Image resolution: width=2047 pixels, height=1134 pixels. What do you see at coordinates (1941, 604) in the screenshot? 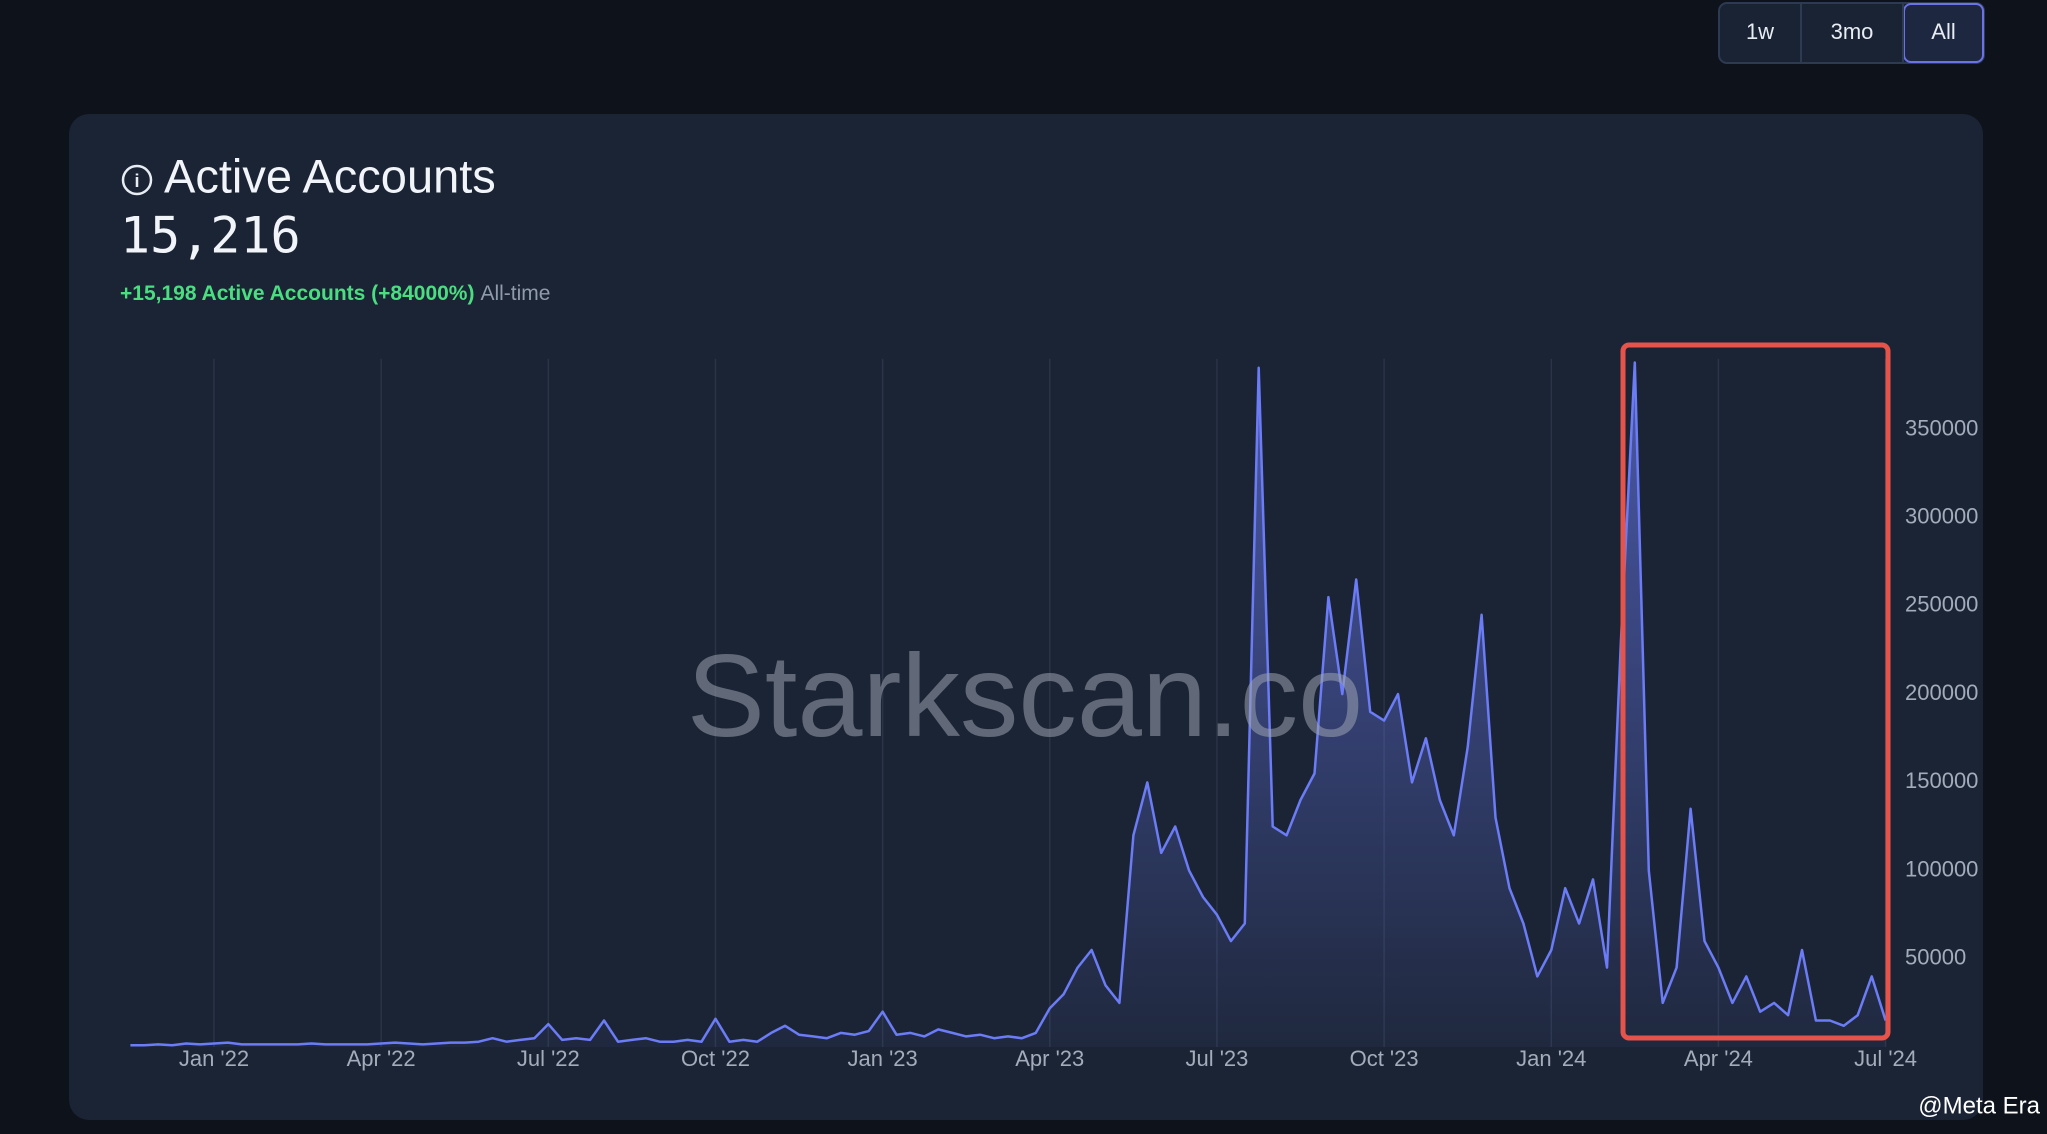
I see `y-tick-label: 250000` at bounding box center [1941, 604].